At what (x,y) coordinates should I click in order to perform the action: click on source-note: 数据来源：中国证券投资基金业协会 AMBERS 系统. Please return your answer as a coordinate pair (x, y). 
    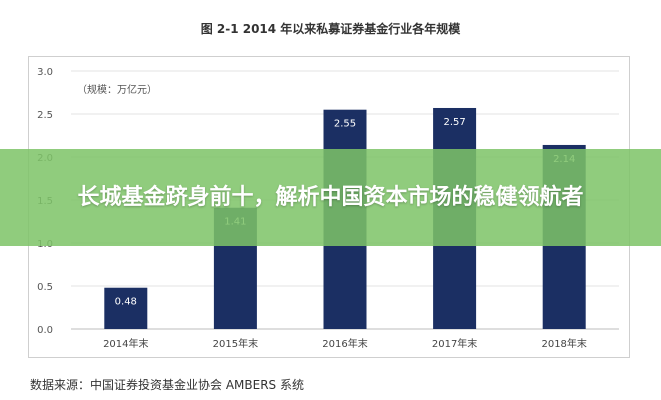
    Looking at the image, I should click on (167, 385).